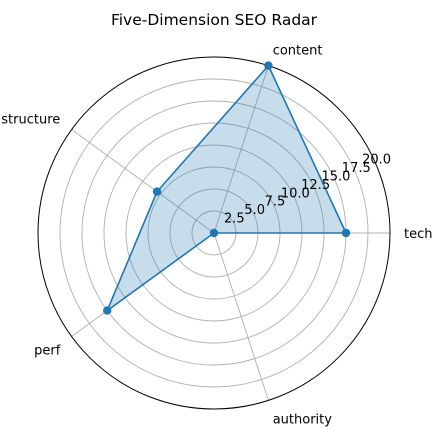  Describe the element at coordinates (356, 168) in the screenshot. I see `r-tick-label: 17.5` at that location.